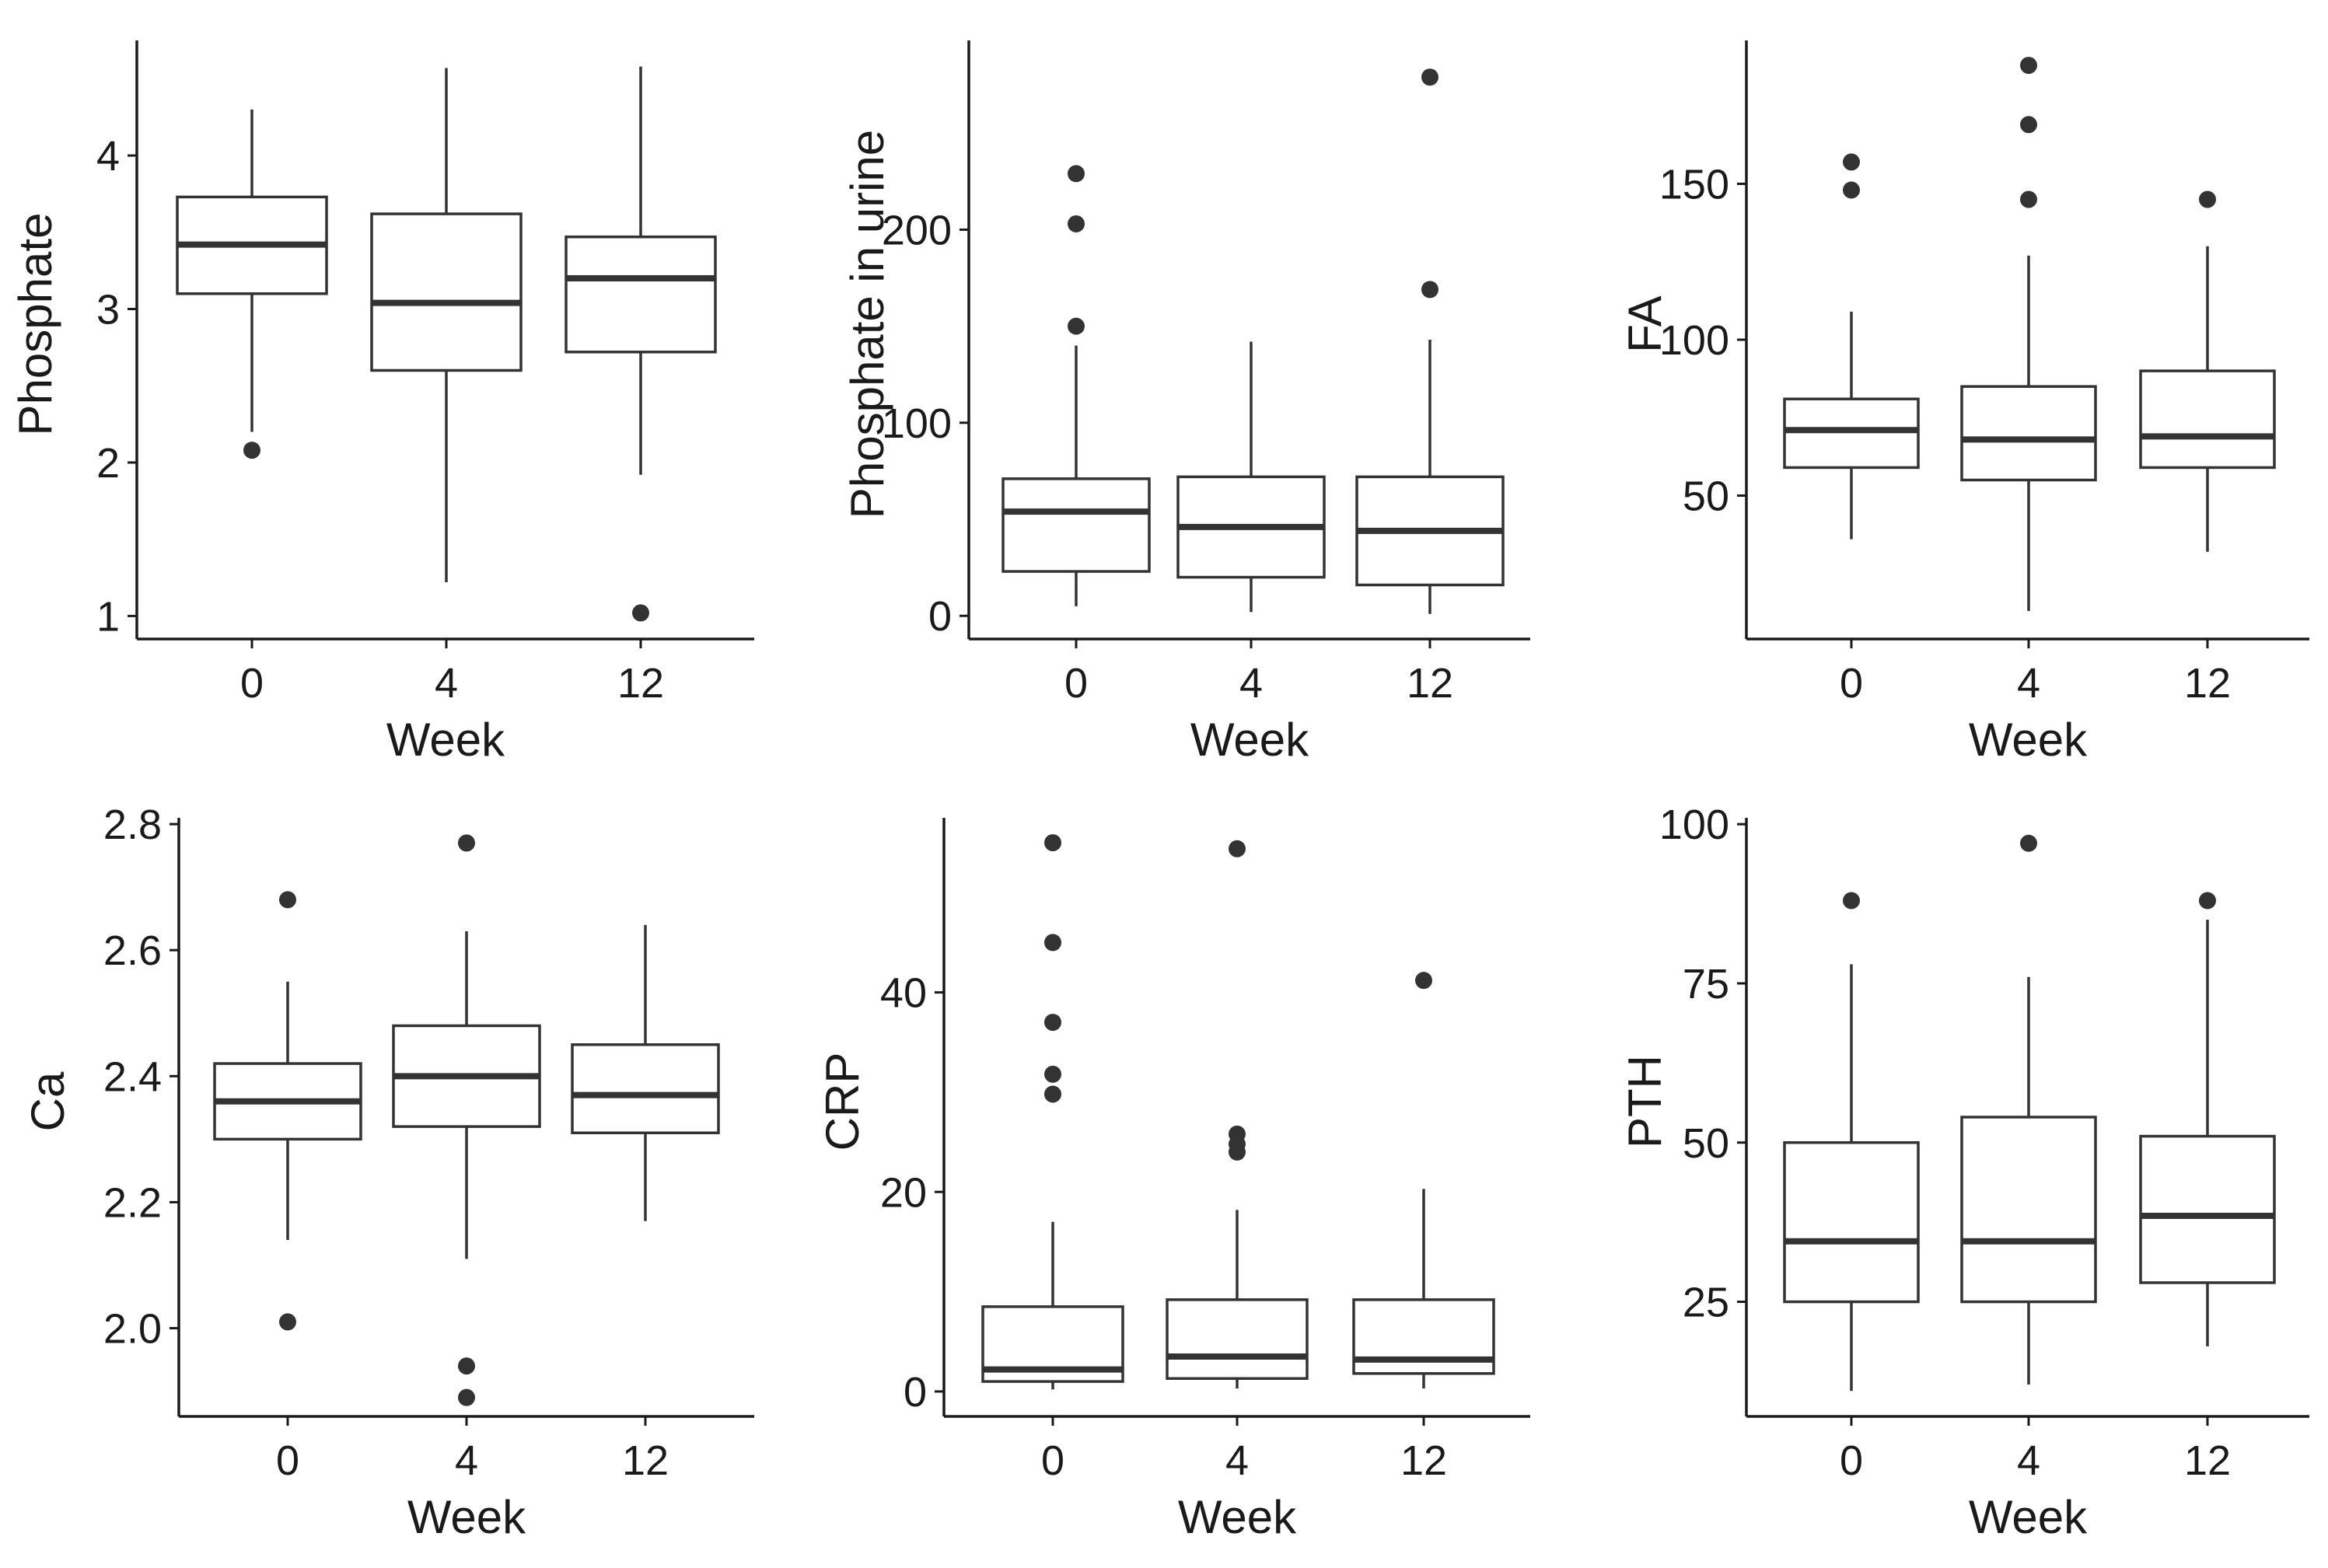 This screenshot has height=1568, width=2328. What do you see at coordinates (35, 324) in the screenshot?
I see `y-axis-title: Phosphate` at bounding box center [35, 324].